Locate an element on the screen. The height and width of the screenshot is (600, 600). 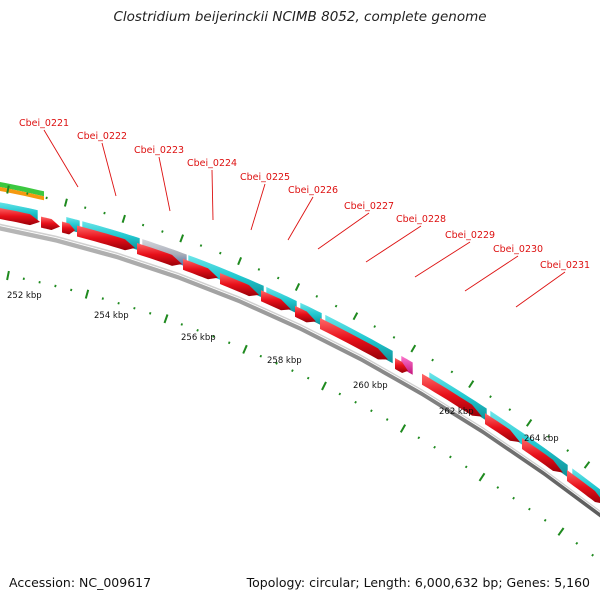
scale-label-1: 252 kbp is located at coordinates (24, 296).